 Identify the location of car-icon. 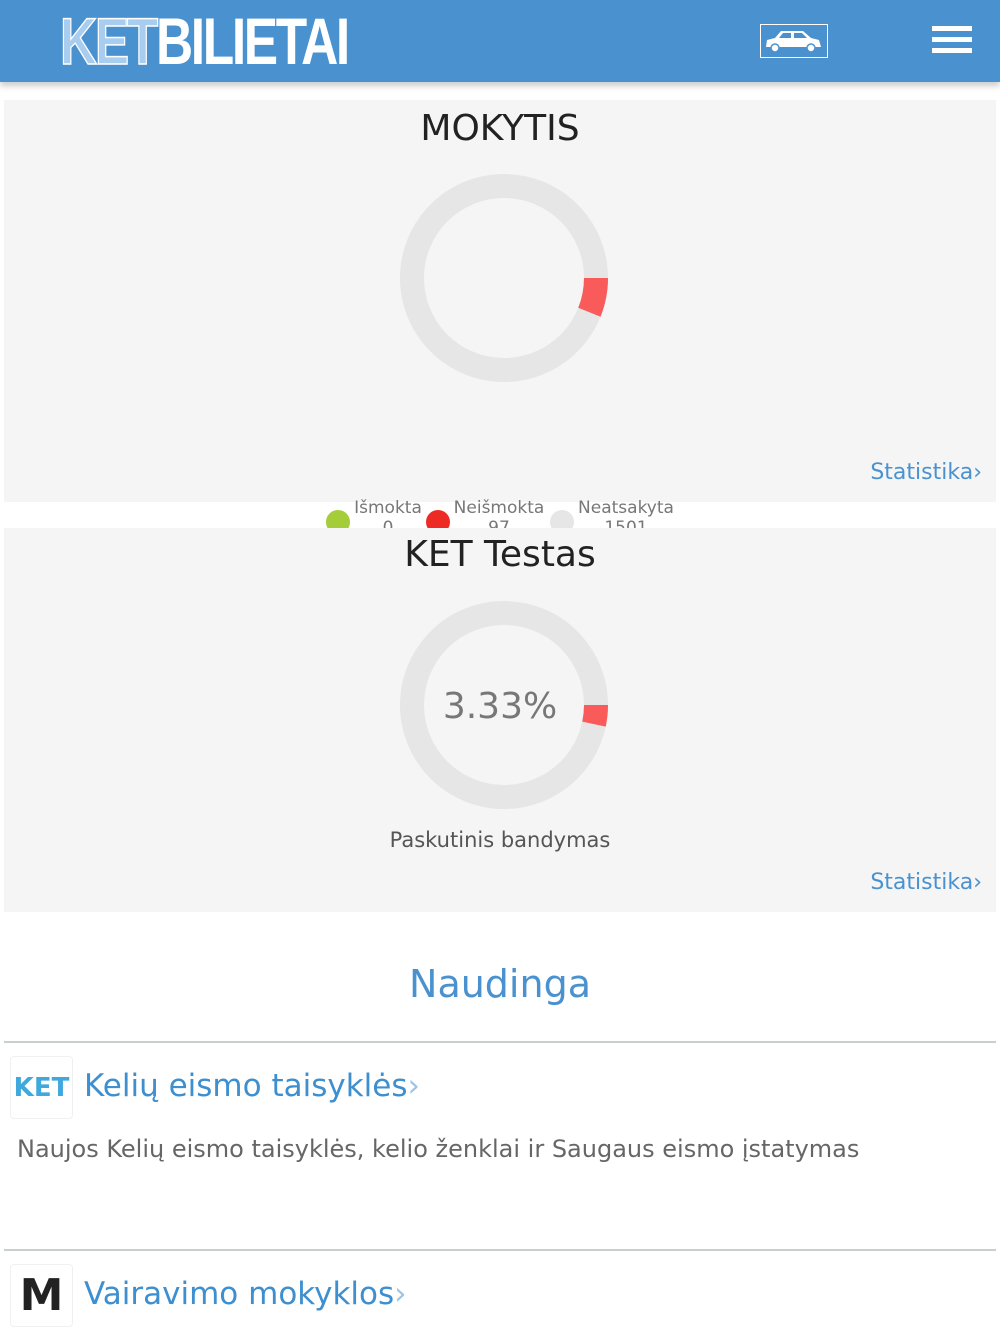
(794, 41).